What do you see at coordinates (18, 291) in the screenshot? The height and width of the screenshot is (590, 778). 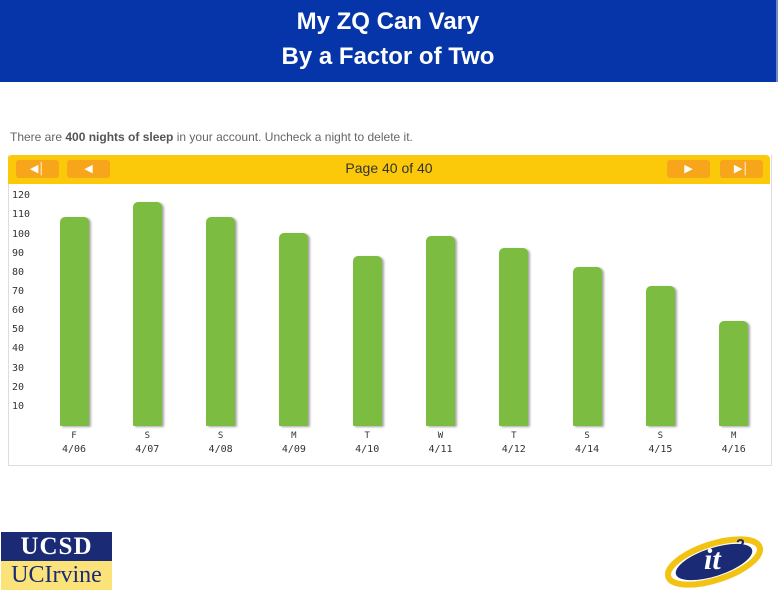 I see `y-tick-label: 70` at bounding box center [18, 291].